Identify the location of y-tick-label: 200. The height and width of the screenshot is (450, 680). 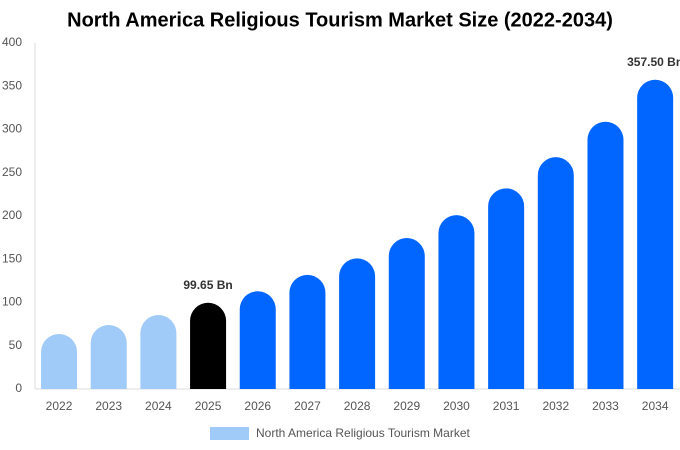
(12, 215).